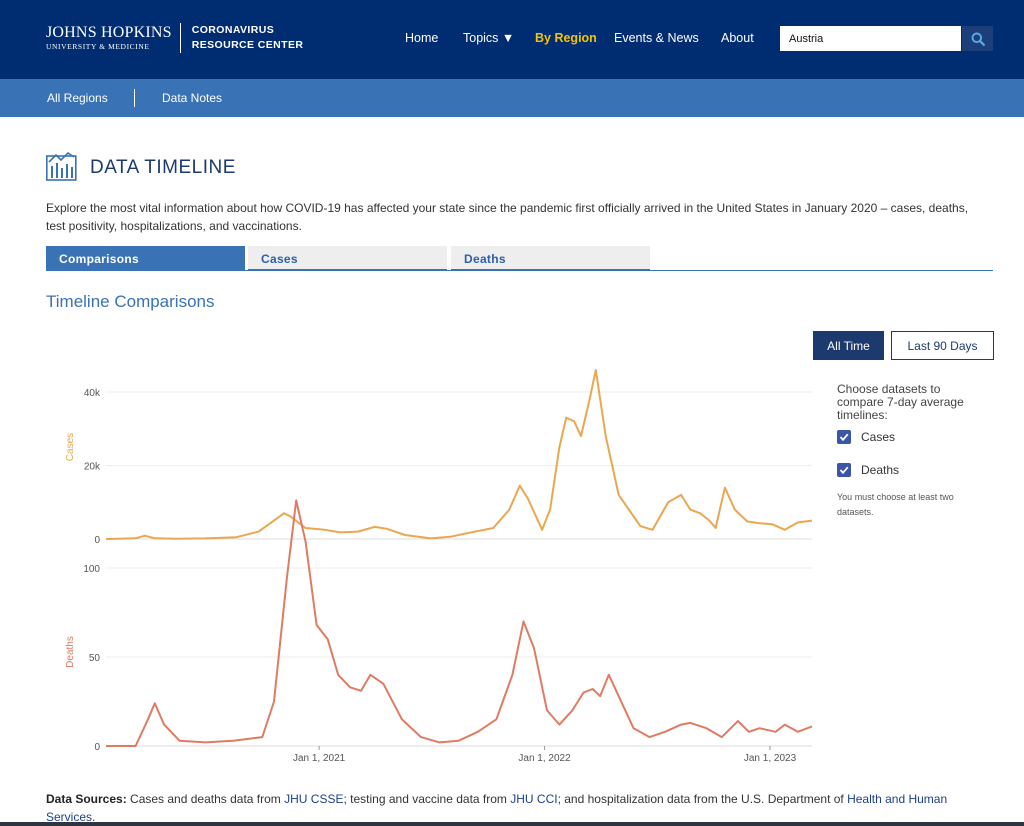 Image resolution: width=1024 pixels, height=826 pixels. What do you see at coordinates (895, 504) in the screenshot?
I see `dataset-requirement-note: You must choose at least two datasets.` at bounding box center [895, 504].